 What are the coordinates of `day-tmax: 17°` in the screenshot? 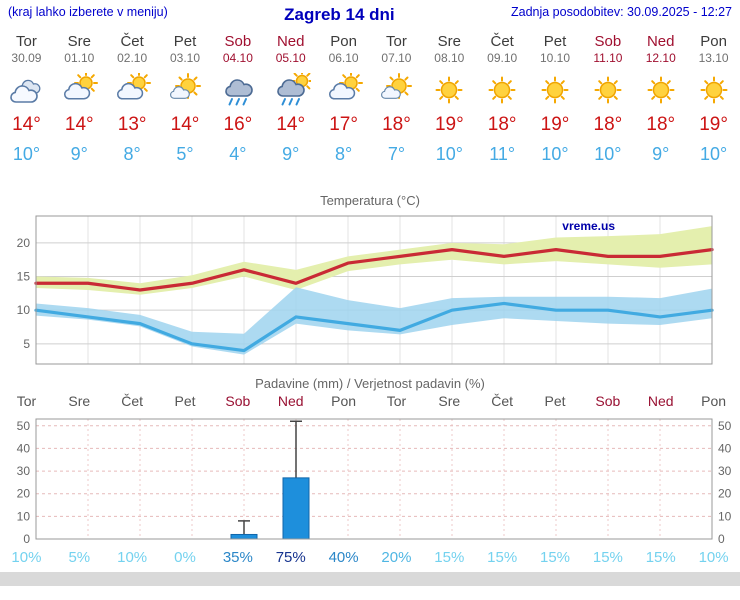 It's located at (343, 124).